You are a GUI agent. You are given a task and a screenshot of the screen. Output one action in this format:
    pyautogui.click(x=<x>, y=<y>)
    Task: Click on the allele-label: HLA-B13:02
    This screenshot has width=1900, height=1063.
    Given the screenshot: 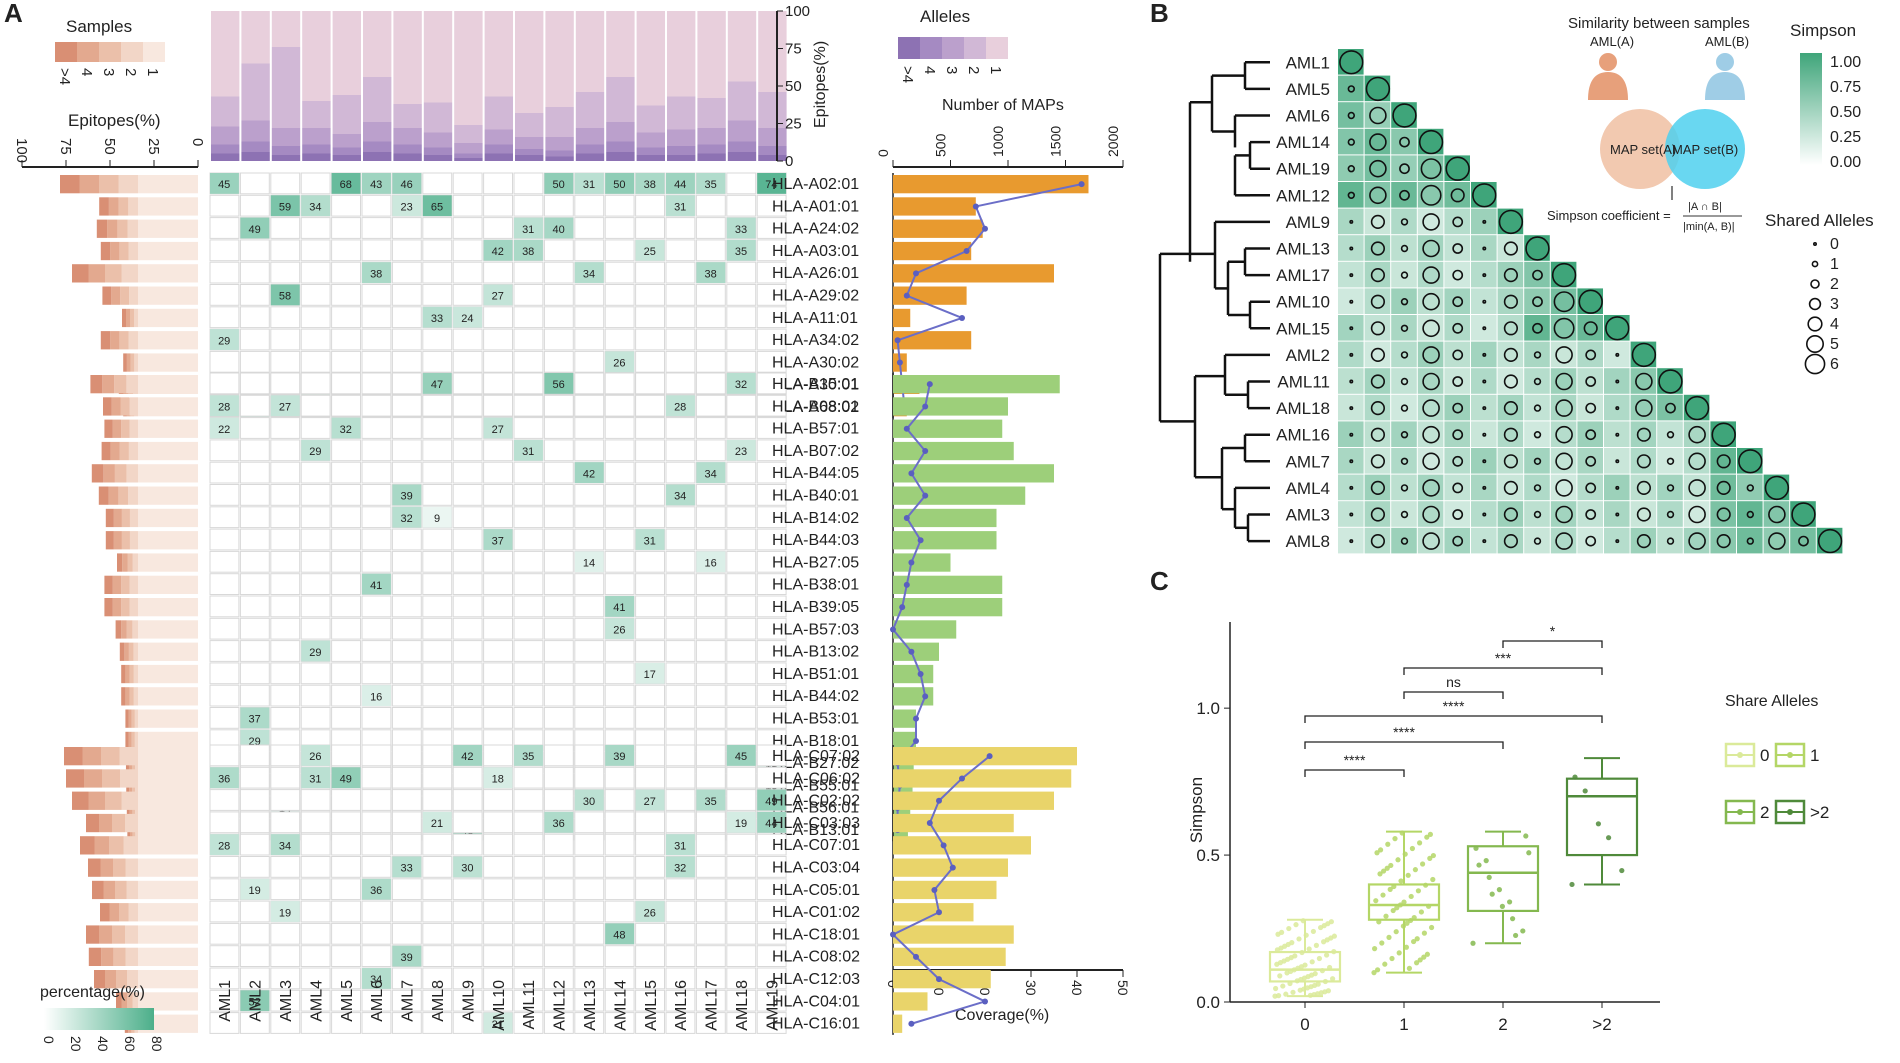 What is the action you would take?
    pyautogui.click(x=815, y=652)
    